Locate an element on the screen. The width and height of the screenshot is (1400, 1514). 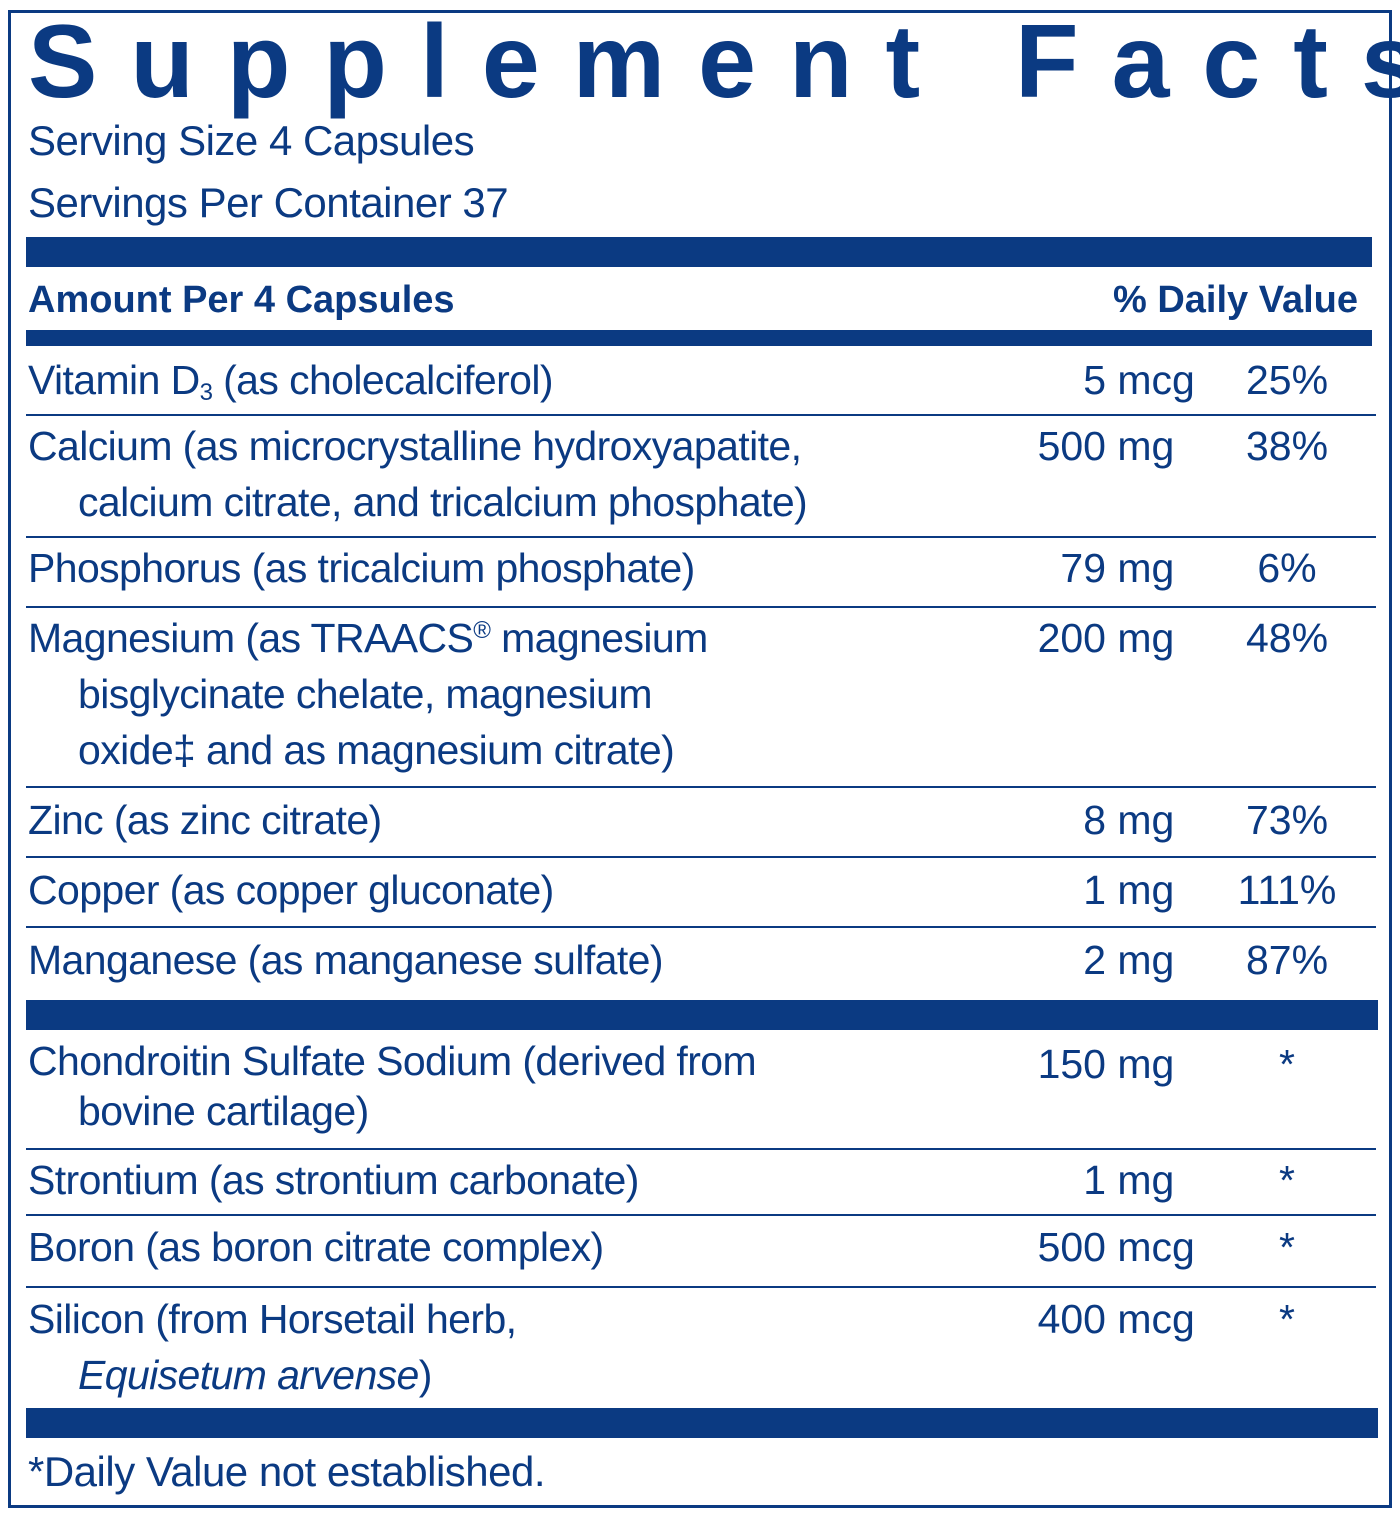
nutrient-name: Copper (as copper gluconate) is located at coordinates (291, 890).